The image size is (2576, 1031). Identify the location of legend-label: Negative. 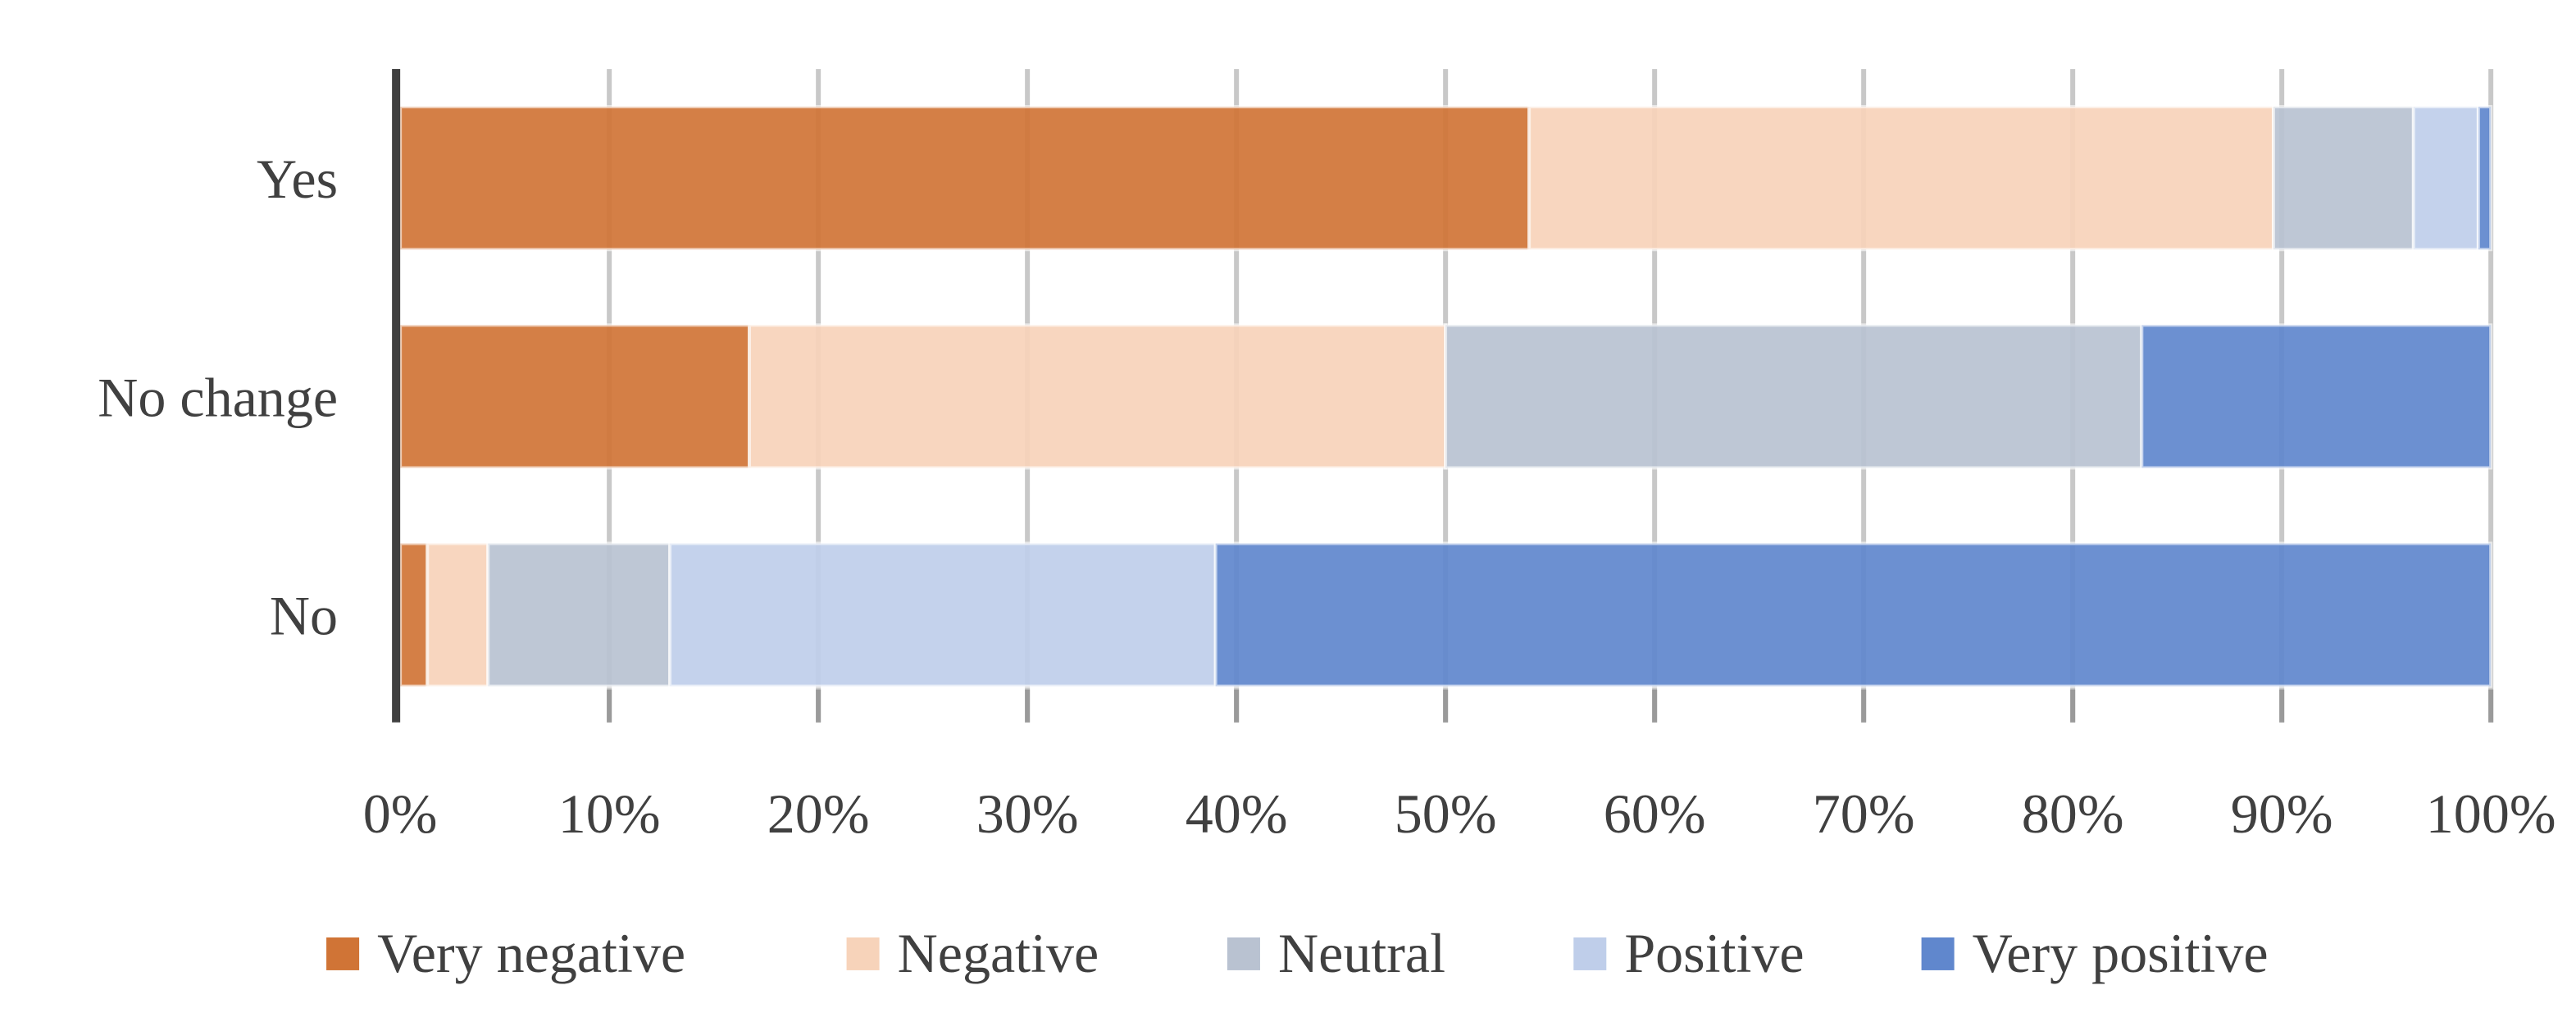
(998, 953).